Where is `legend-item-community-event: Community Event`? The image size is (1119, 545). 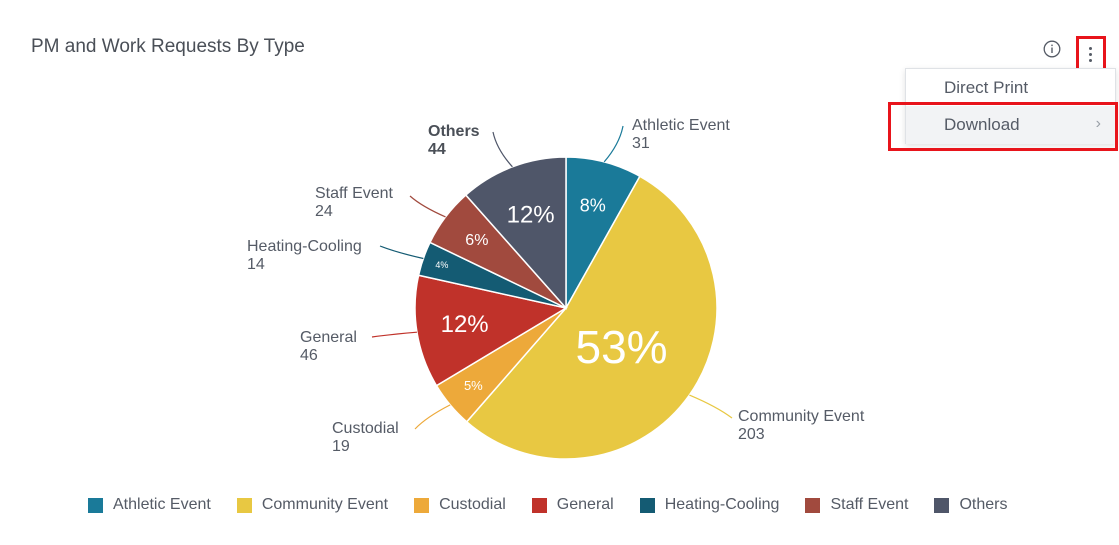
legend-item-community-event: Community Event is located at coordinates (312, 505).